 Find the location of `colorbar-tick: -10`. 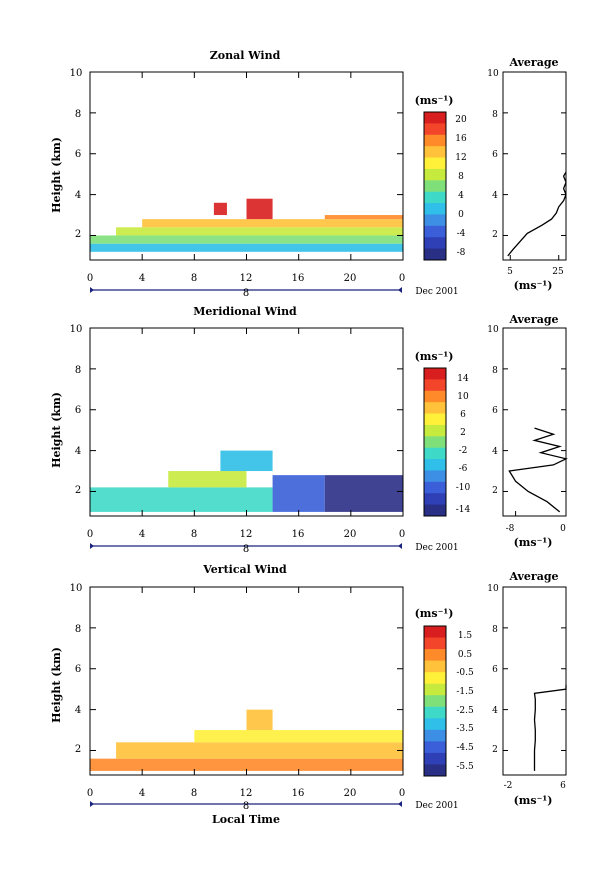

colorbar-tick: -10 is located at coordinates (463, 488).